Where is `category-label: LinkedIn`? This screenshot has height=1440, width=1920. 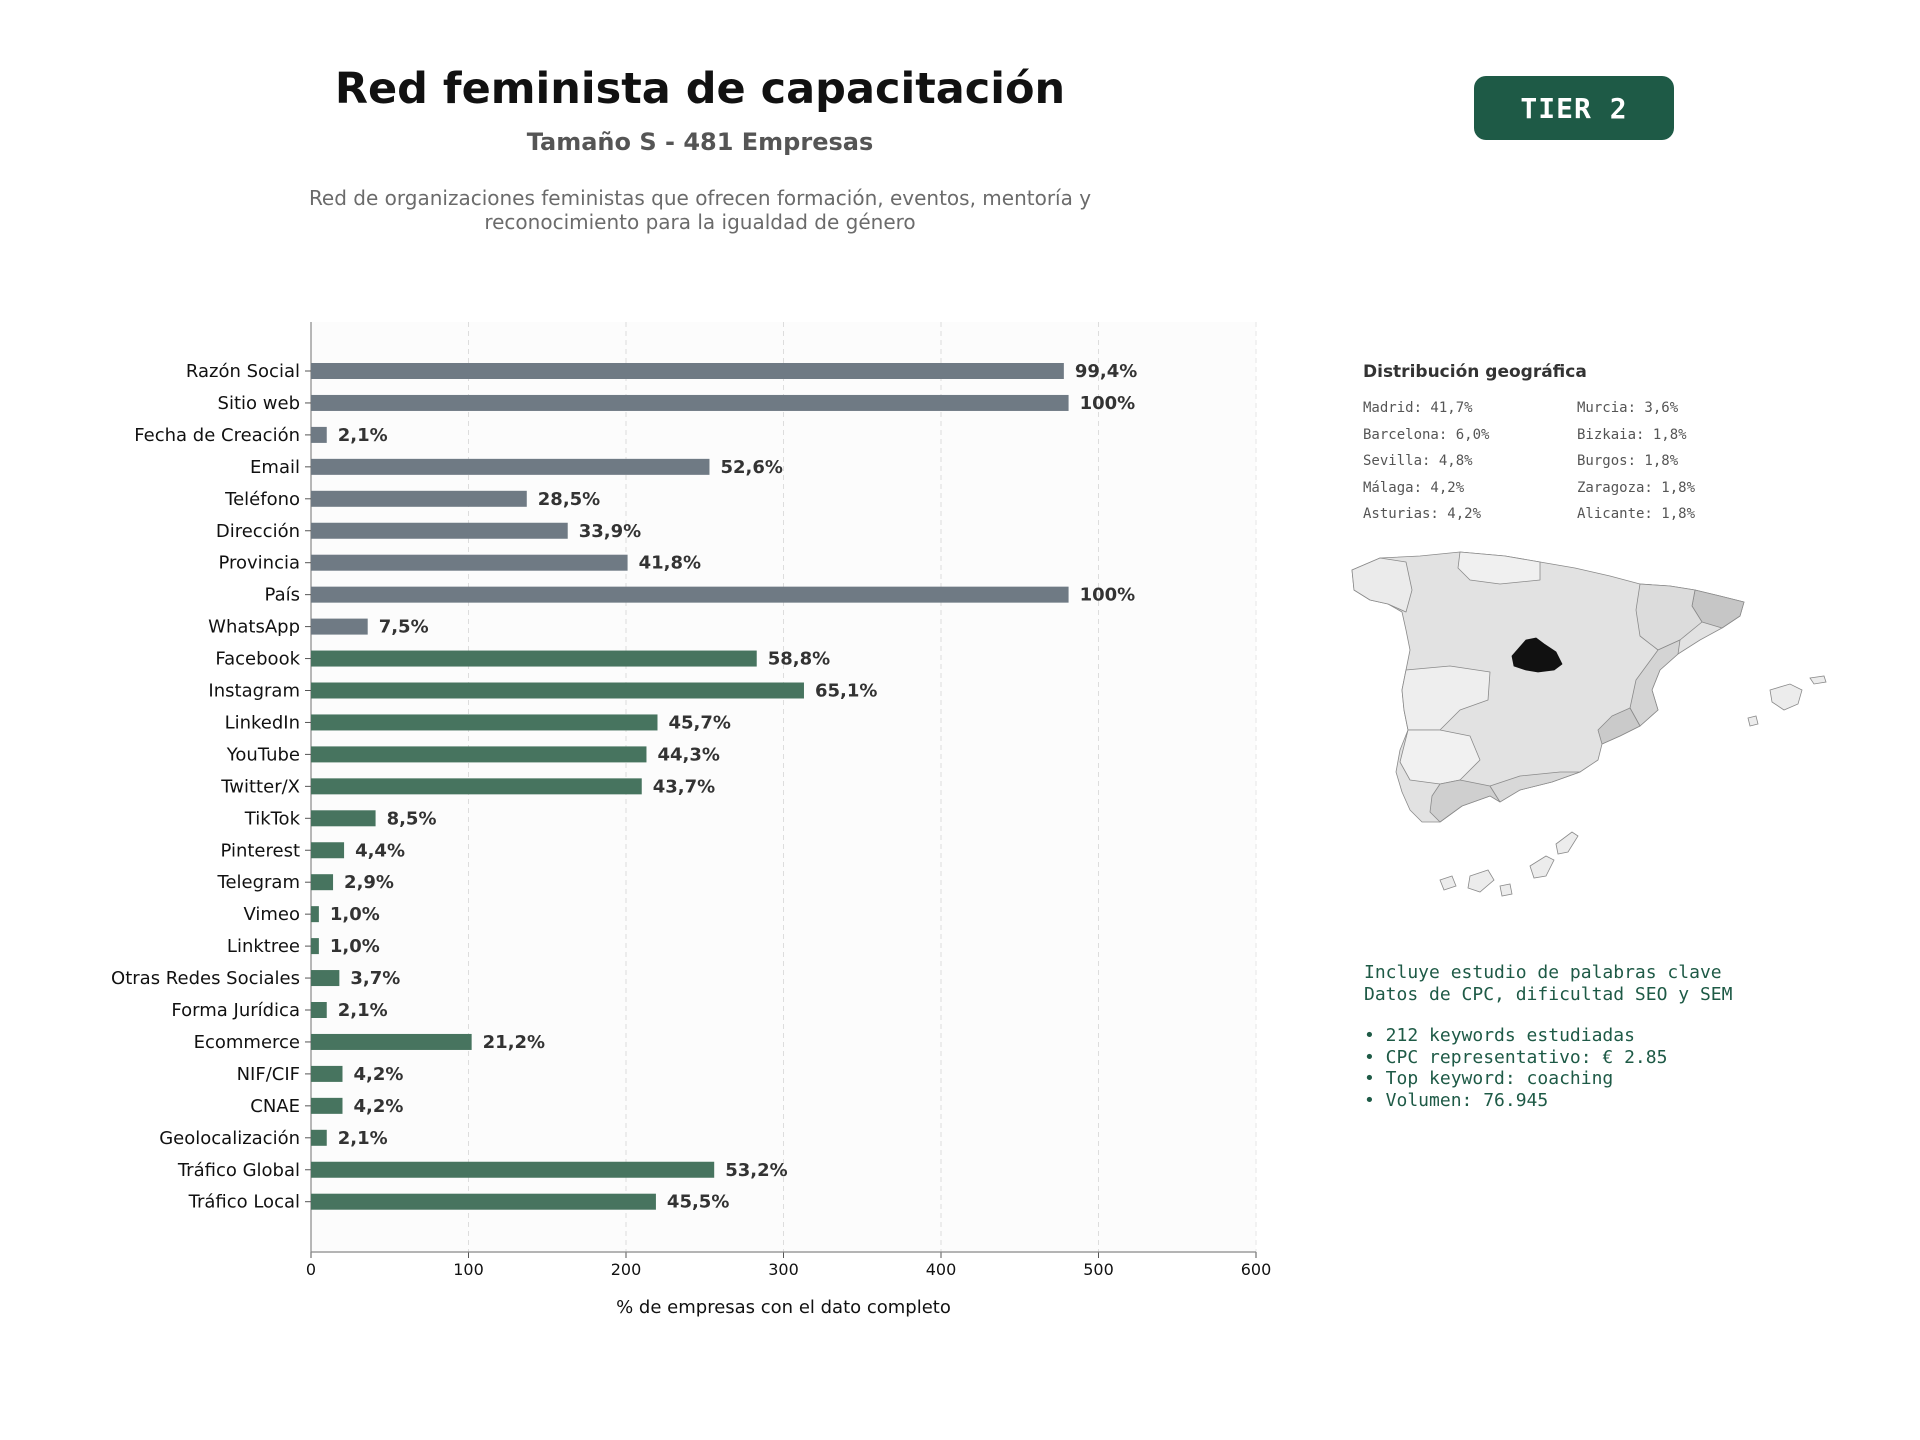
category-label: LinkedIn is located at coordinates (262, 722).